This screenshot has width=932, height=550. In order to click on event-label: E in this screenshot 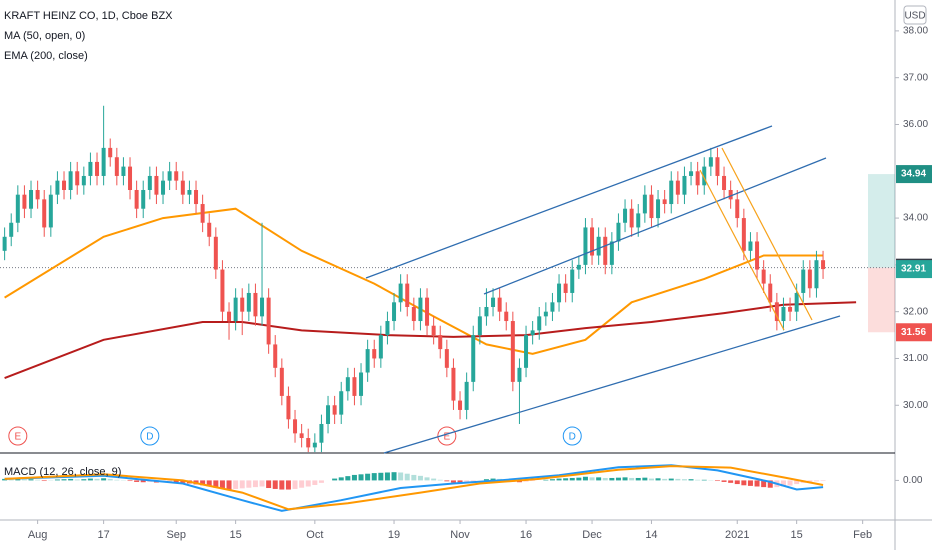, I will do `click(447, 437)`.